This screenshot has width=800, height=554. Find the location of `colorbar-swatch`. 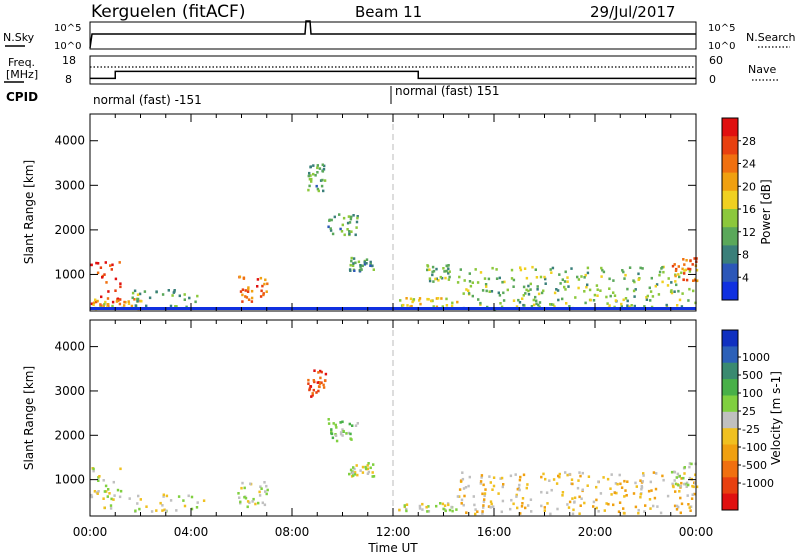

colorbar-swatch is located at coordinates (730, 236).